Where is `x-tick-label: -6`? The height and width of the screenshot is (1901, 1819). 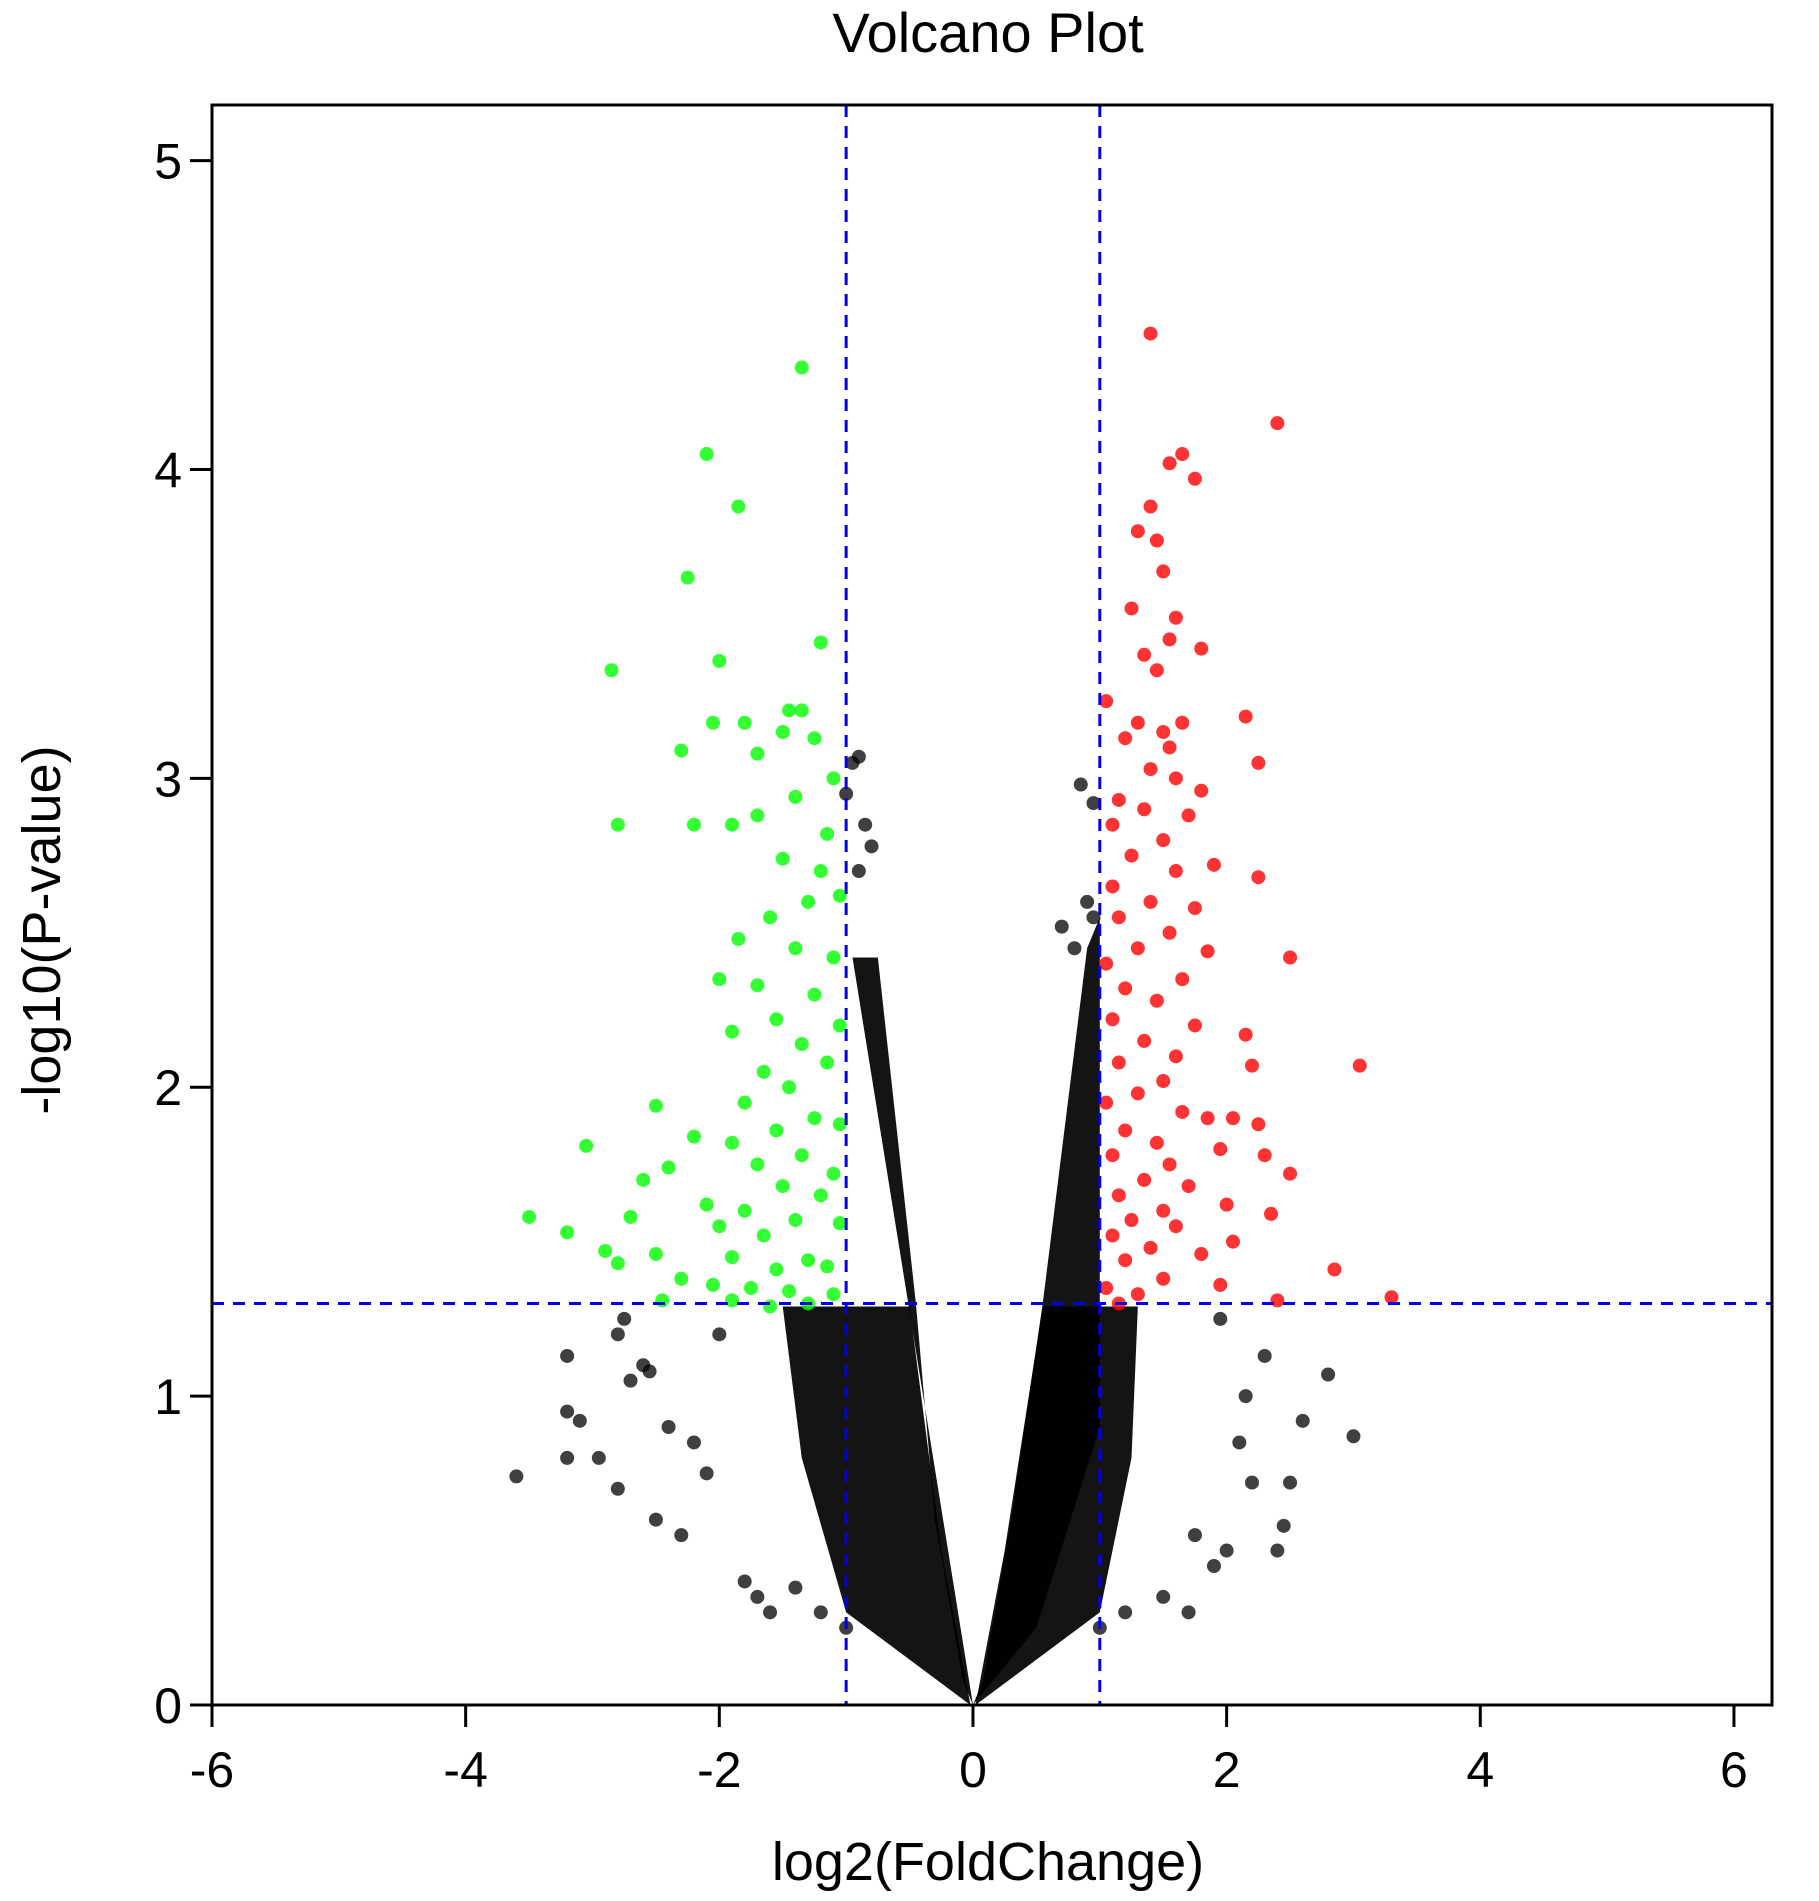
x-tick-label: -6 is located at coordinates (212, 1770).